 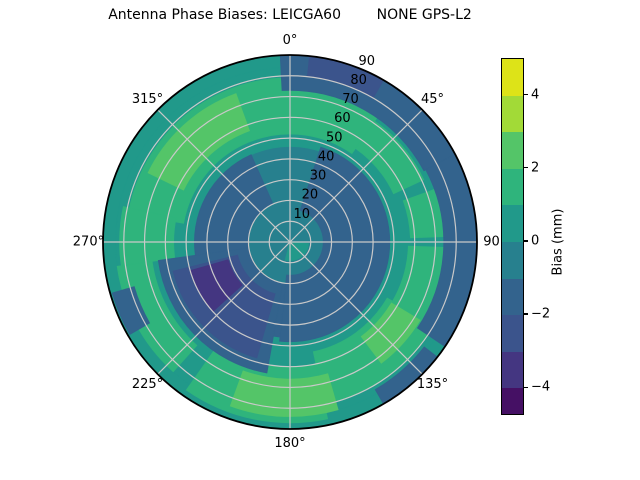 What do you see at coordinates (512, 260) in the screenshot?
I see `colorbar-band--1-to-0` at bounding box center [512, 260].